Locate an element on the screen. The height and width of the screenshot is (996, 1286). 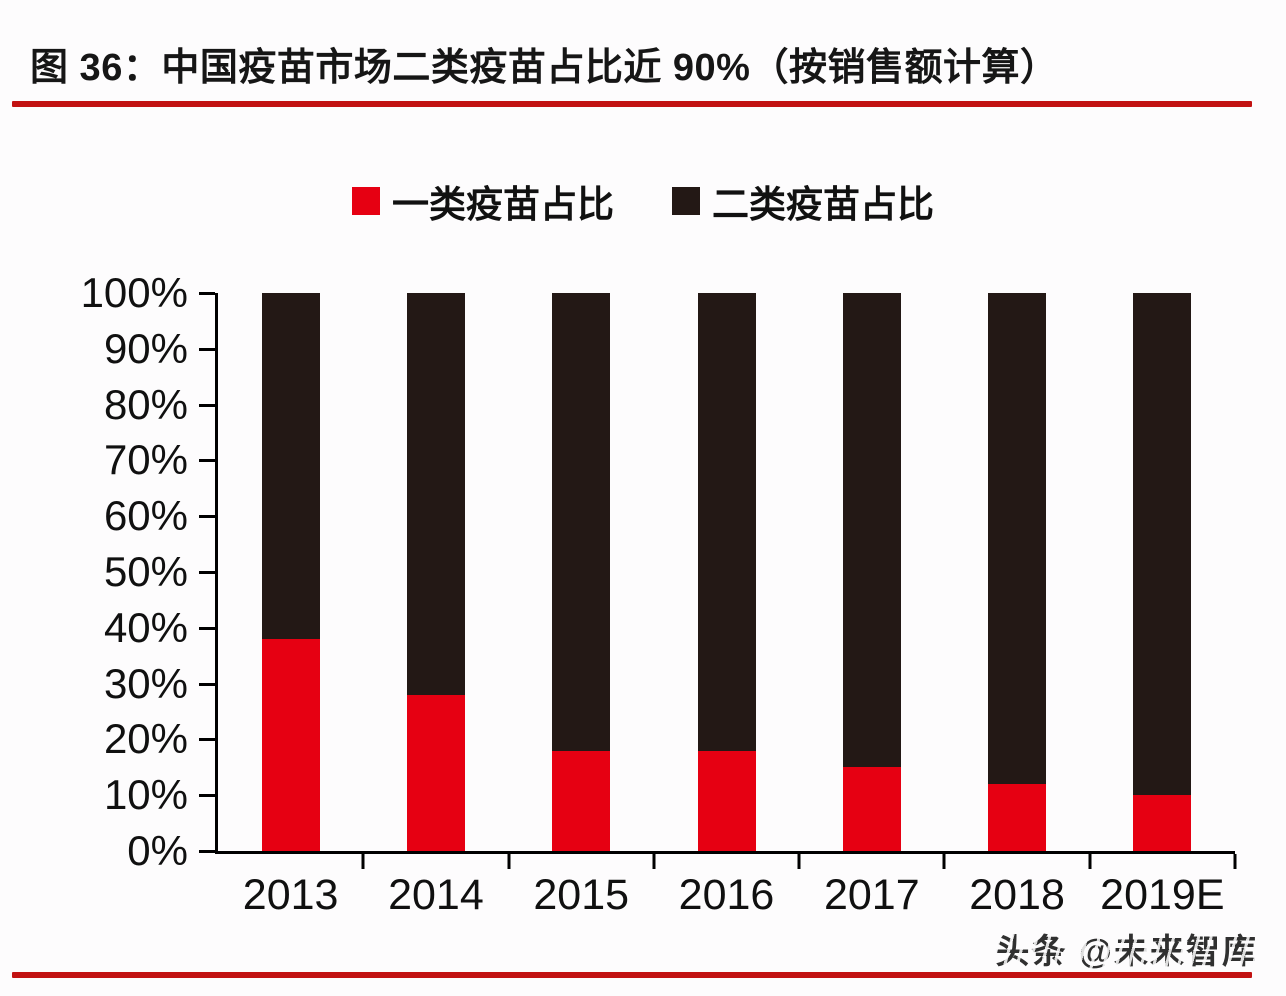
y-tick-label: 10% is located at coordinates (145, 795).